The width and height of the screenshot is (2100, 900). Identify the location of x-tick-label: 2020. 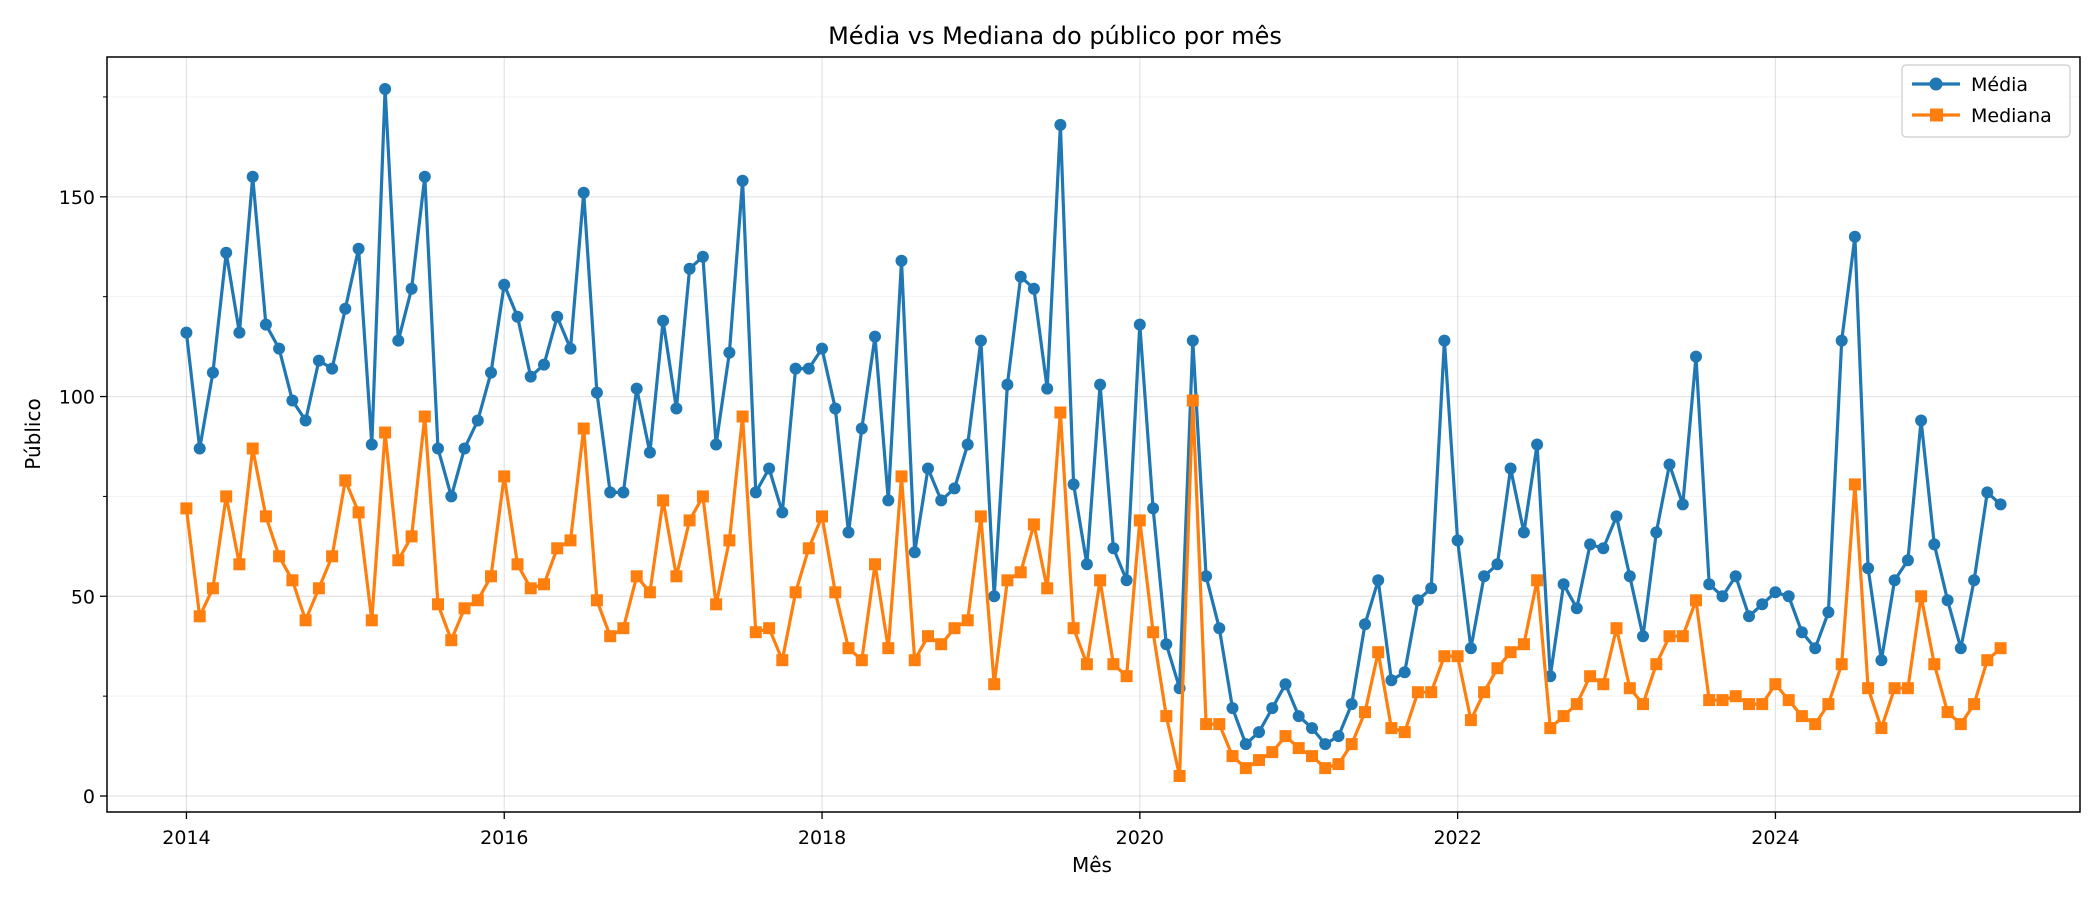
(1140, 838).